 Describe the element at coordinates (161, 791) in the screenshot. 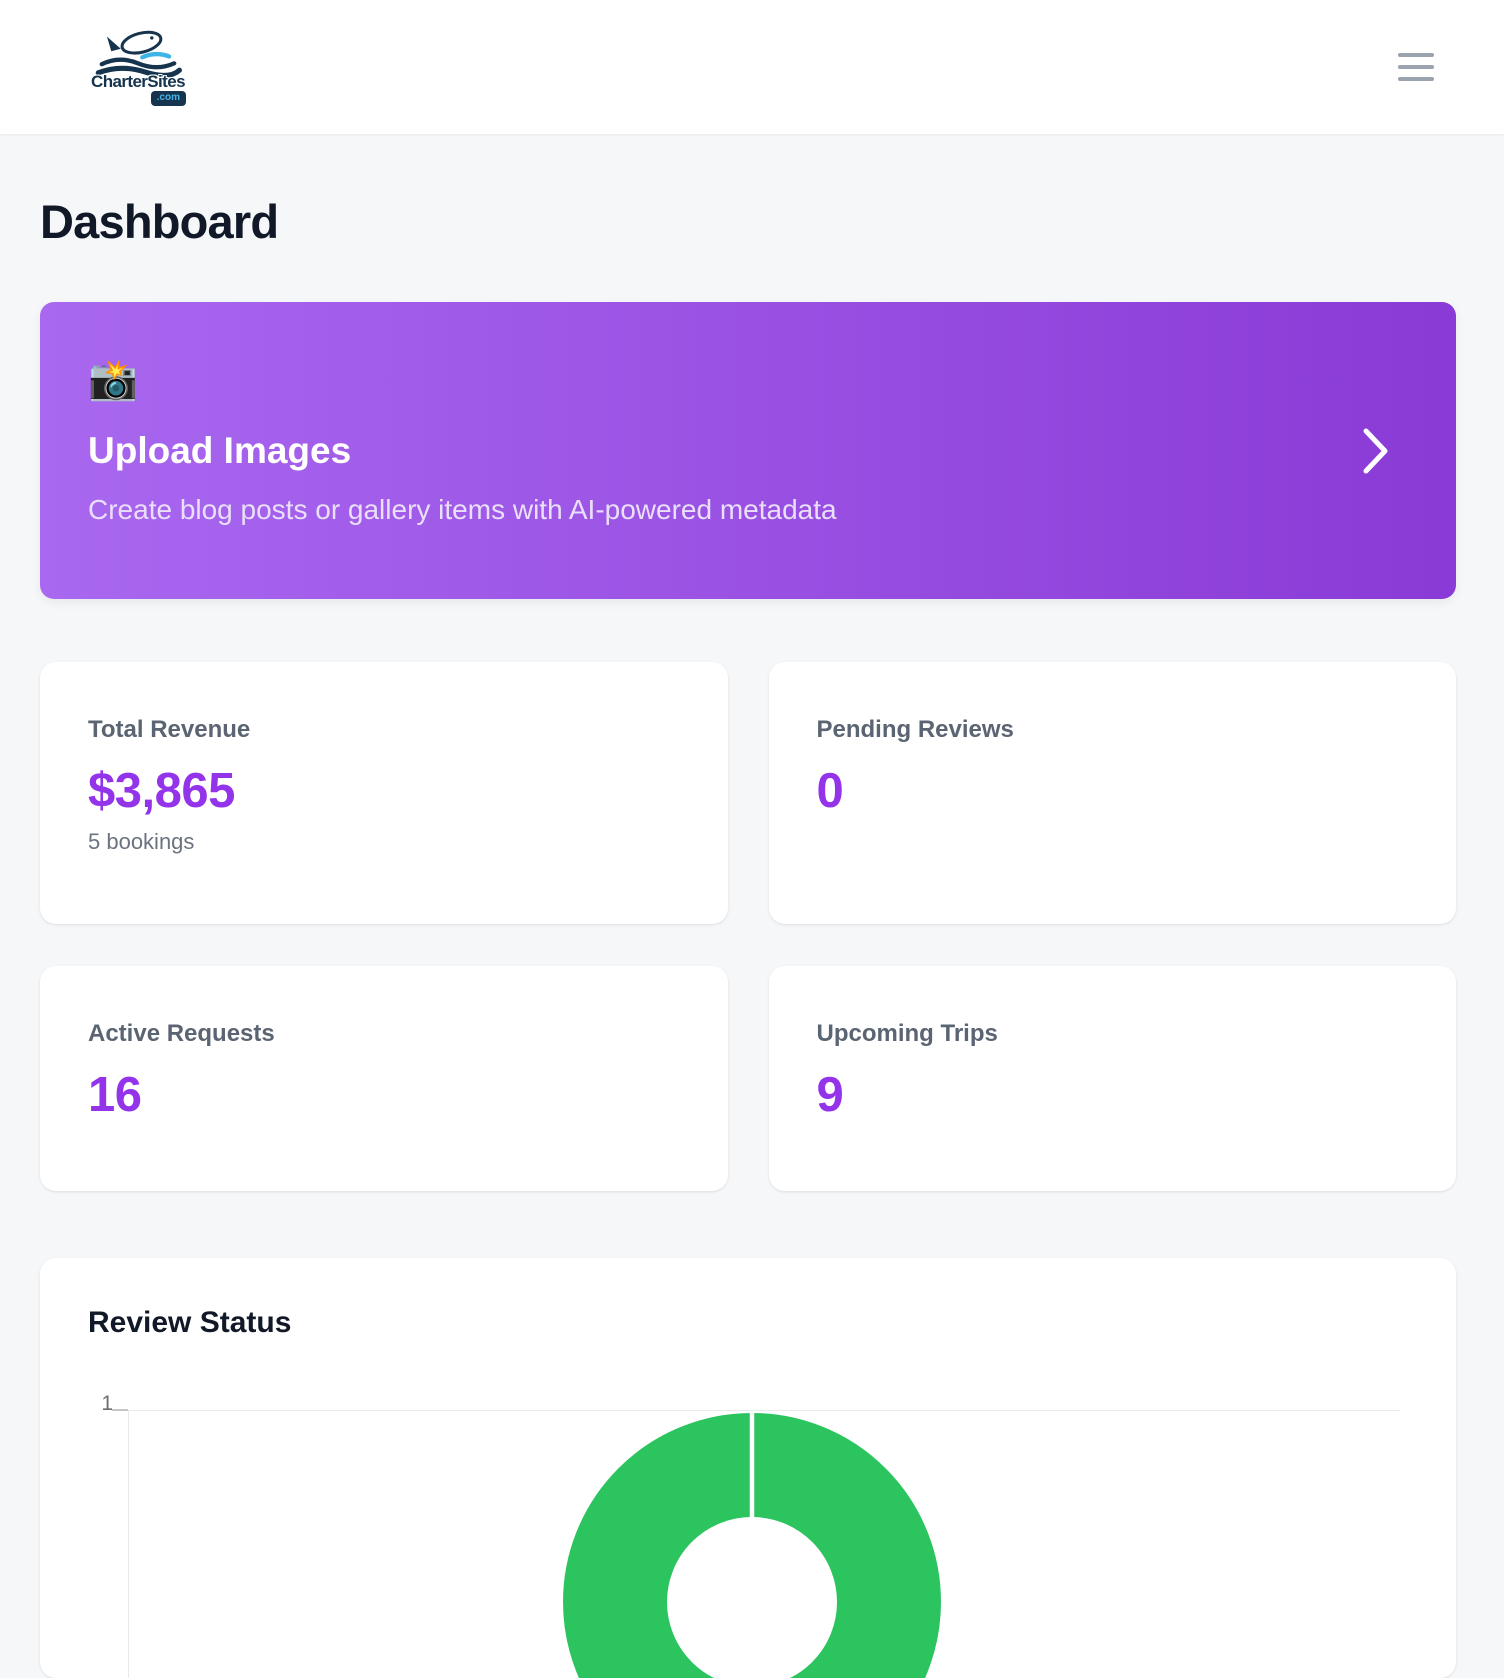

I see `stat-value: $3,865` at that location.